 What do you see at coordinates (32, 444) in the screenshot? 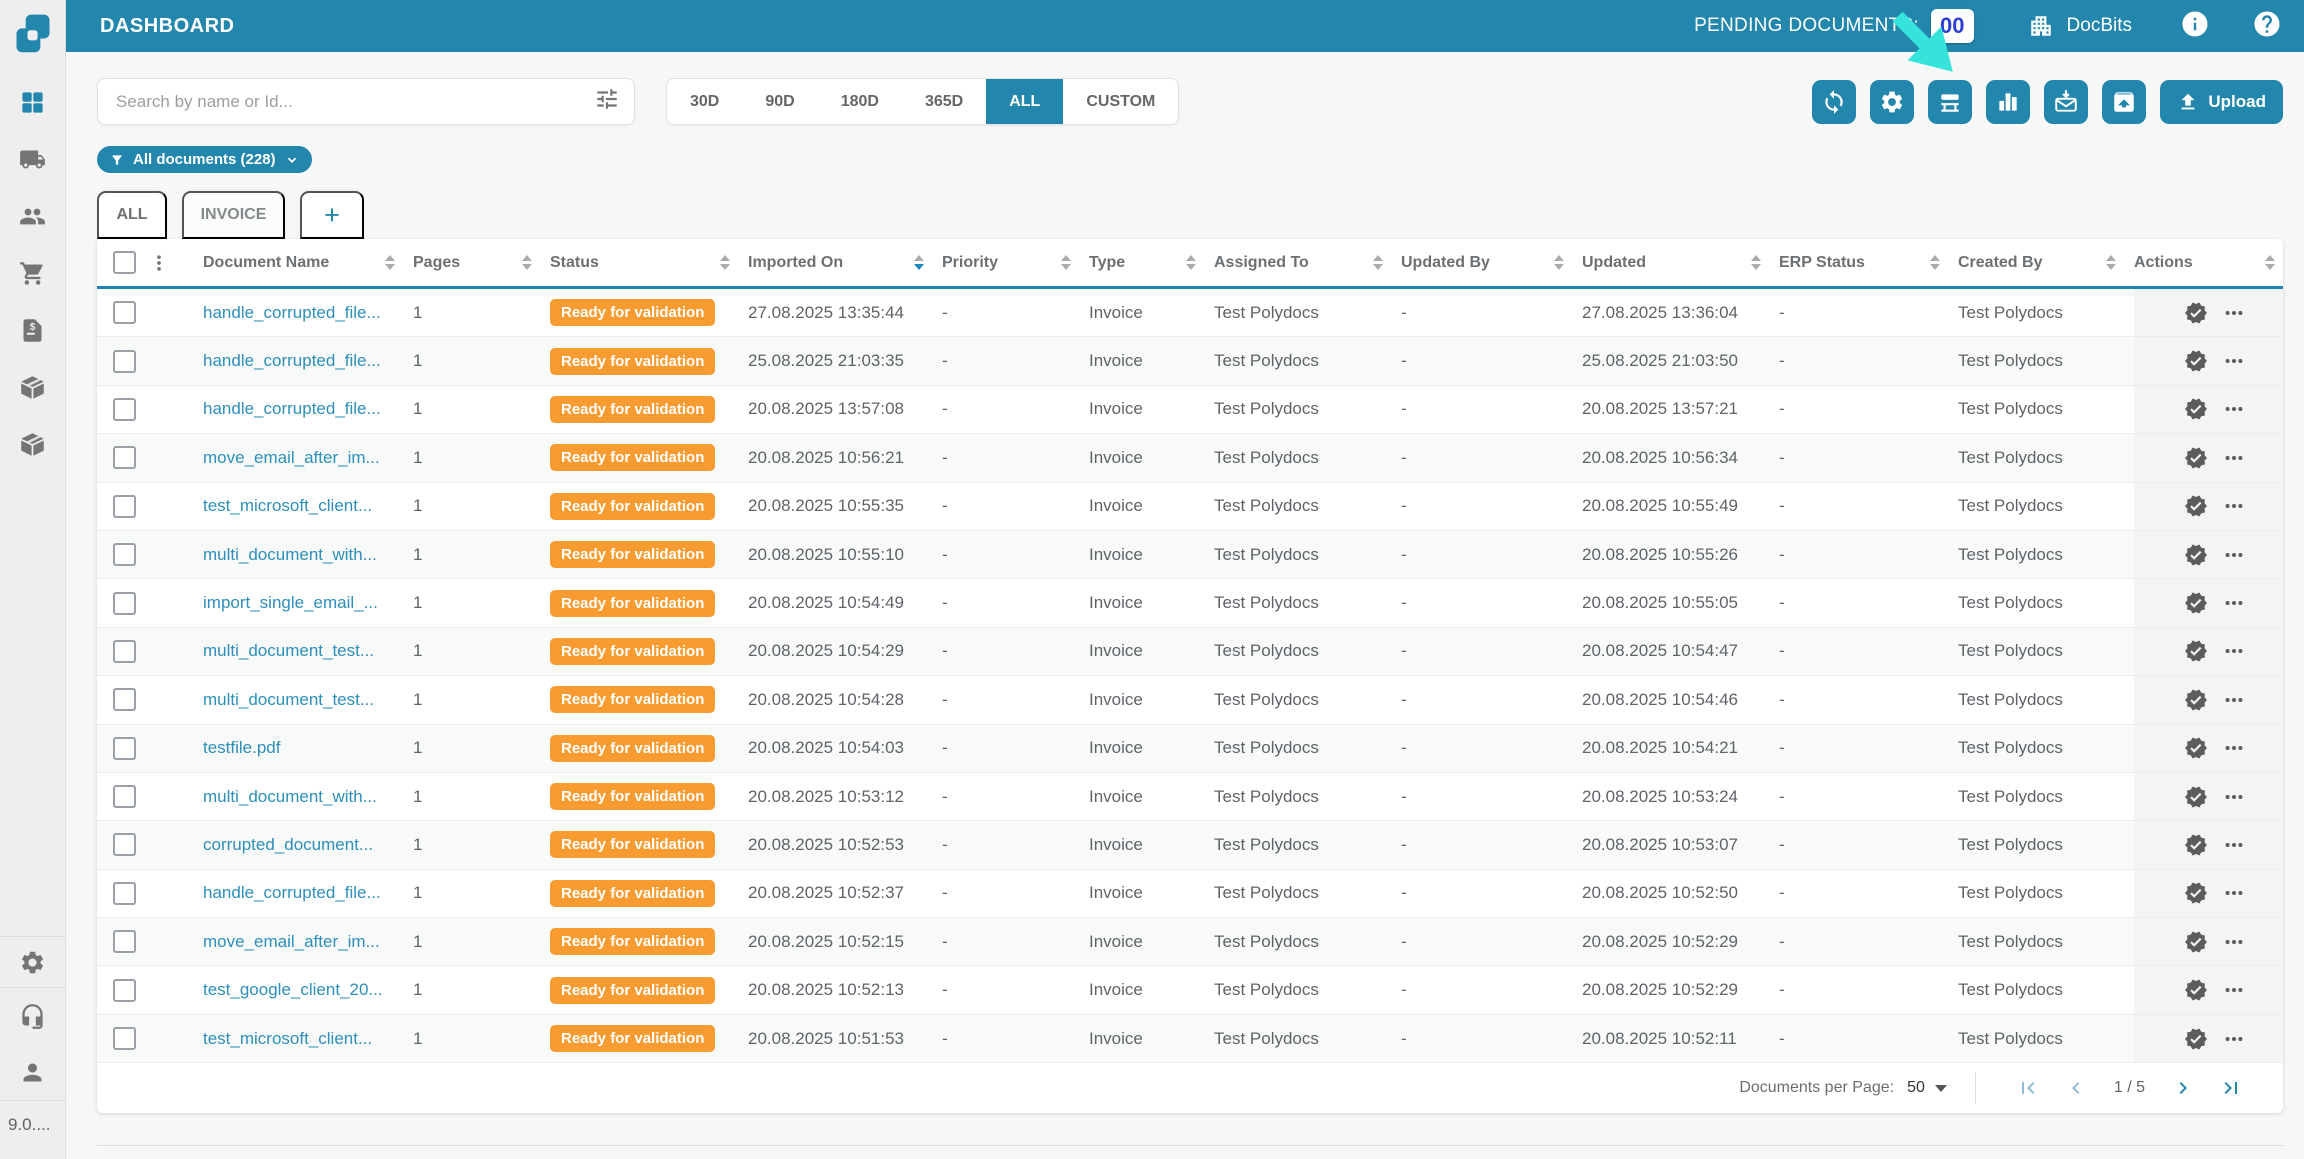
I see `sidebar-item-products-icon` at bounding box center [32, 444].